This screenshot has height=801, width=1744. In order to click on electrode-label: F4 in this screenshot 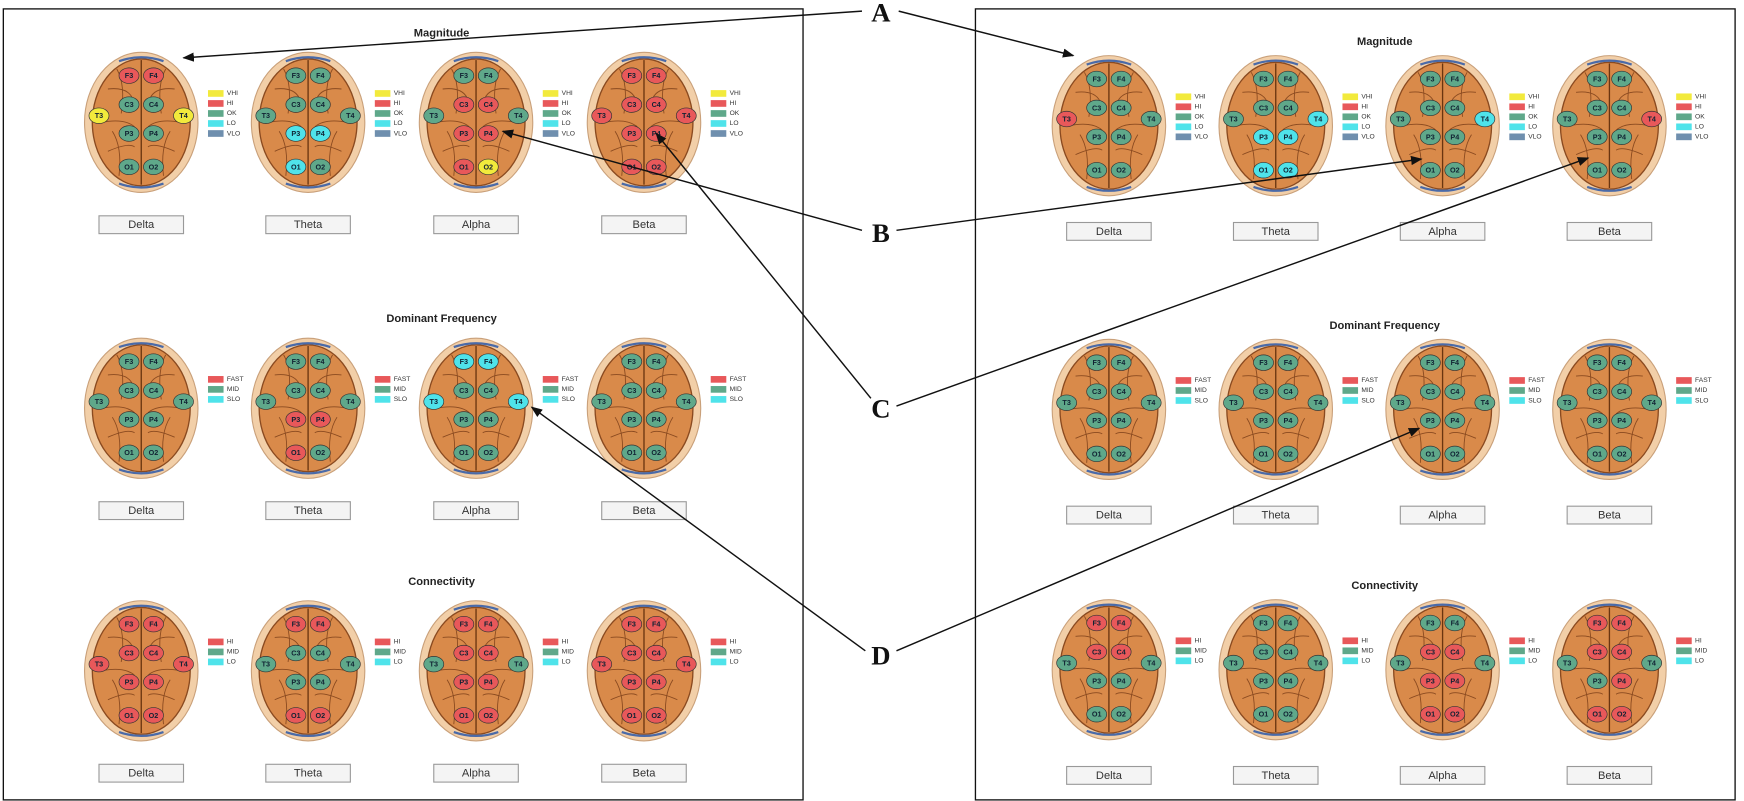, I will do `click(1121, 78)`.